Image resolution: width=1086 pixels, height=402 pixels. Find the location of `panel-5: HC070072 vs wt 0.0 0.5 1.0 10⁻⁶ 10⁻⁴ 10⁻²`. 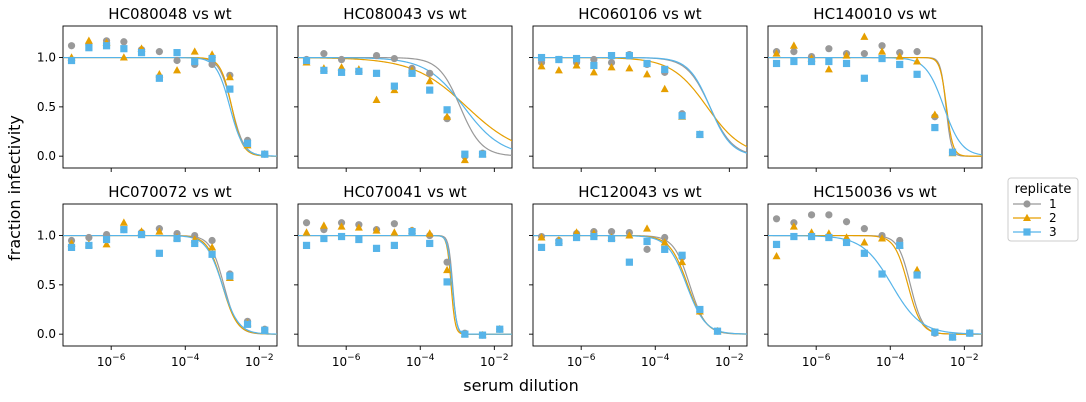

panel-5: HC070072 vs wt 0.0 0.5 1.0 10⁻⁶ 10⁻⁴ 10⁻² is located at coordinates (157, 276).